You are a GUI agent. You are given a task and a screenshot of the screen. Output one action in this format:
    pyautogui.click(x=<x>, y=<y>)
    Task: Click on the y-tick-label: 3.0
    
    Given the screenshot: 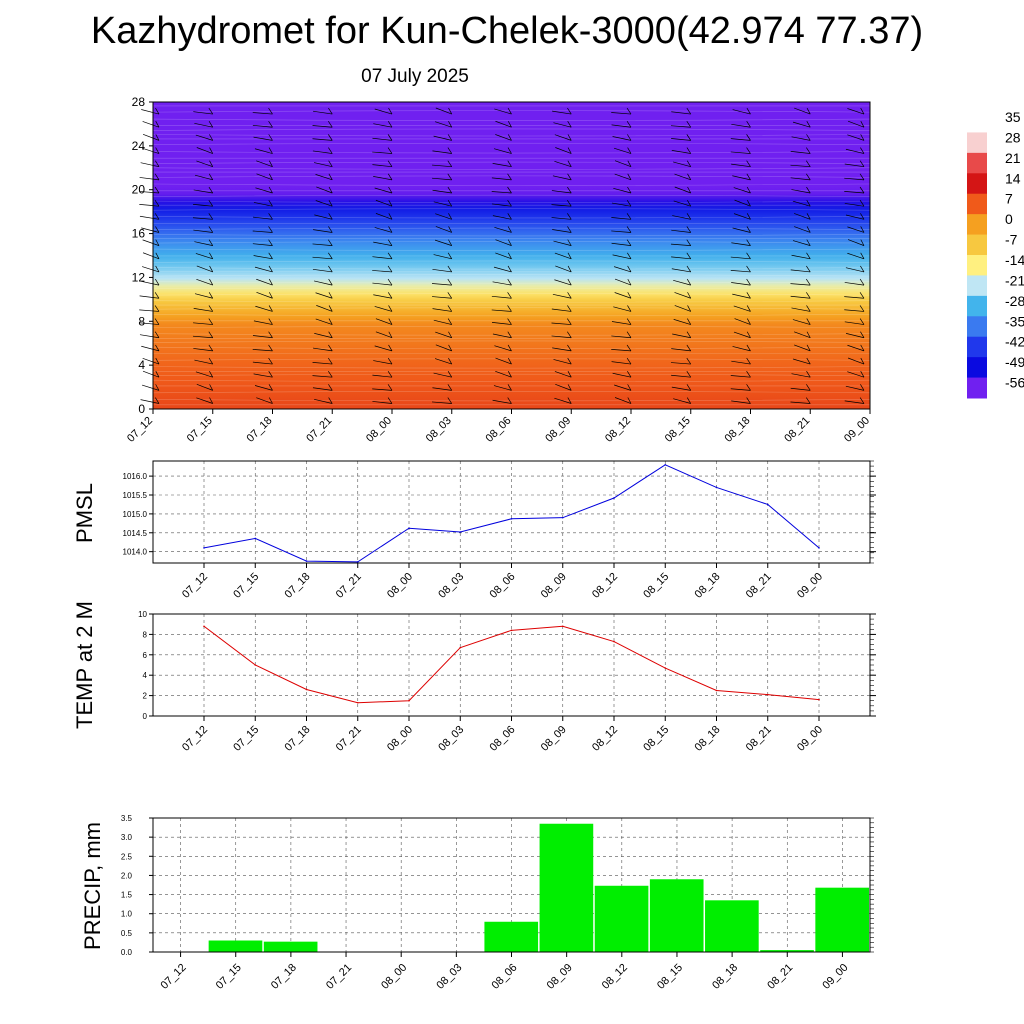 What is the action you would take?
    pyautogui.click(x=127, y=837)
    